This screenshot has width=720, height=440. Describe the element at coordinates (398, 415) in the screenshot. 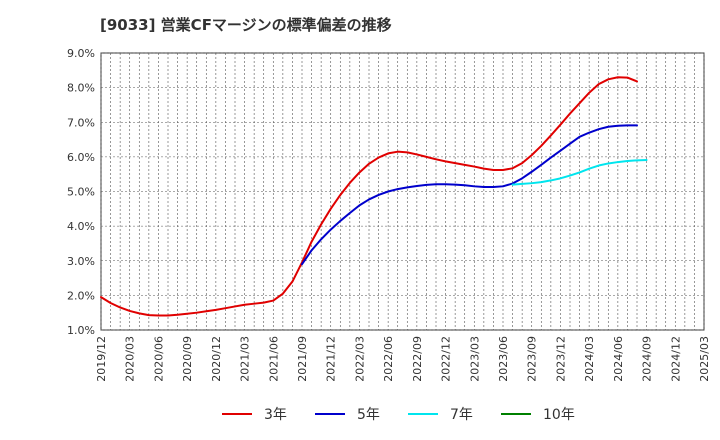

I see `legend: 3年 5年 7年 10年` at that location.